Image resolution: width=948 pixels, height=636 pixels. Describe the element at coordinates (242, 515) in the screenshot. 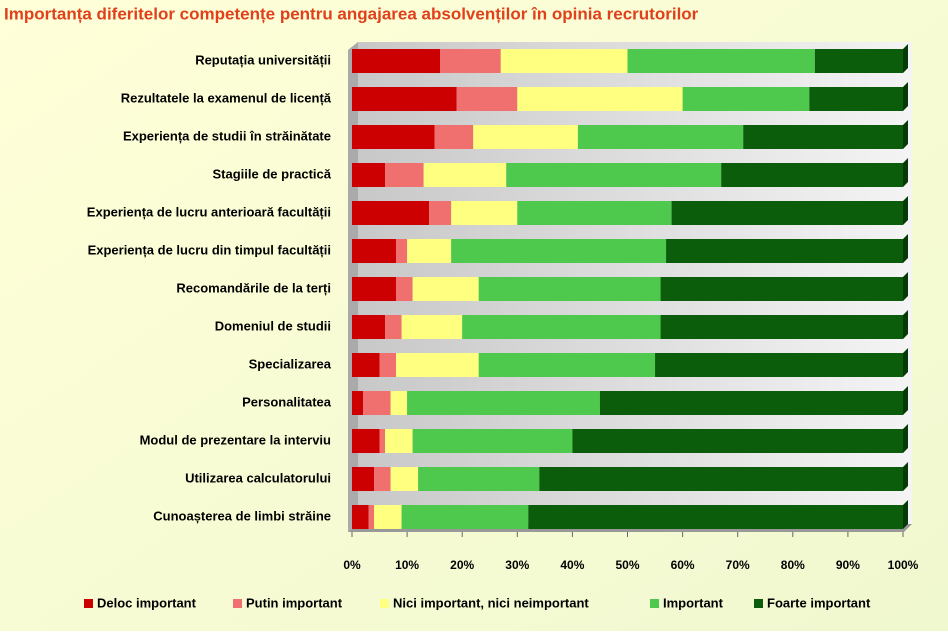

I see `category-label: Cunoașterea de limbi străine` at that location.